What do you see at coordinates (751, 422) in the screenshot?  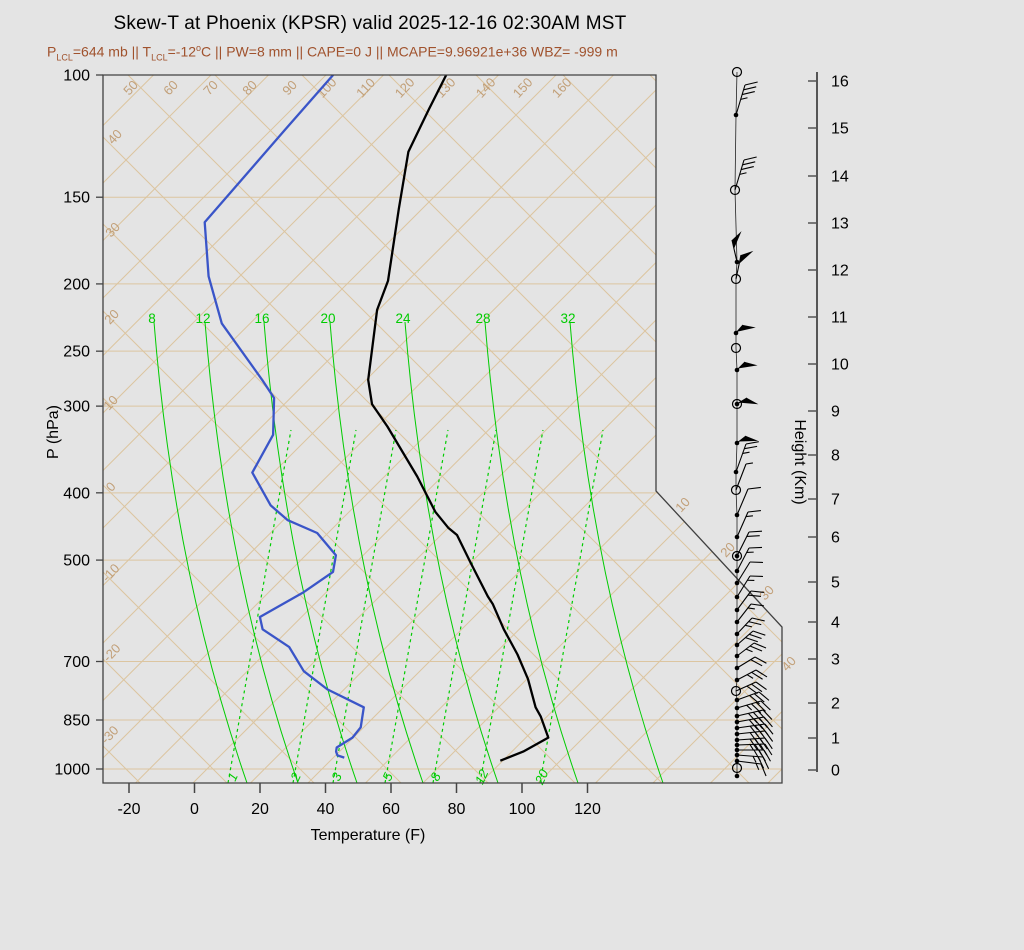 I see `wind-barb-column` at bounding box center [751, 422].